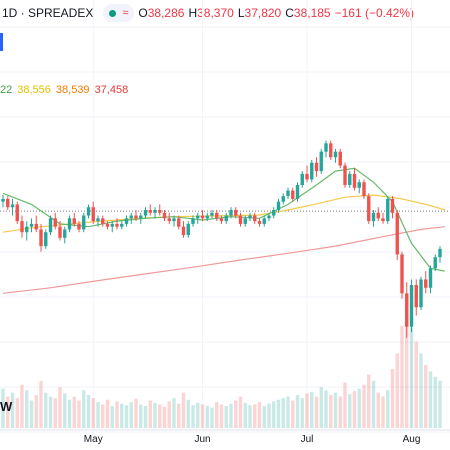 This screenshot has height=450, width=450. I want to click on indicator-value-4: 37,458, so click(111, 90).